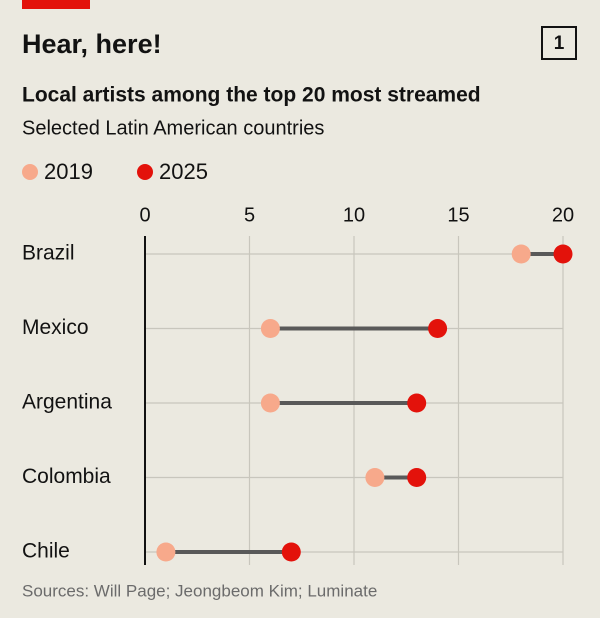  I want to click on x-tick-label: 10, so click(354, 215).